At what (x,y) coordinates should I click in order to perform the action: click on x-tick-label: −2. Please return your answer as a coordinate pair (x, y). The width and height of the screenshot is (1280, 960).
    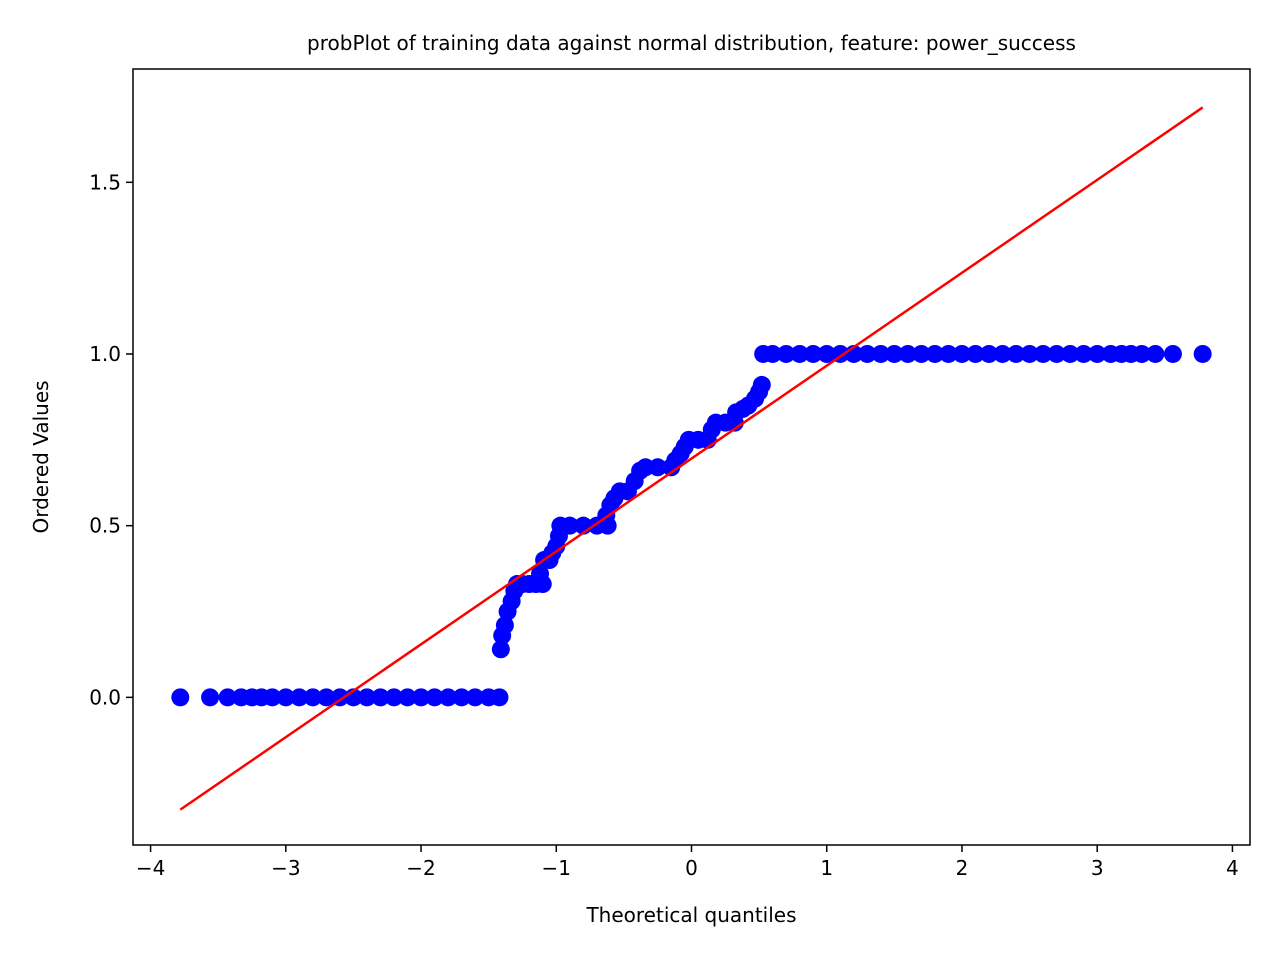
    Looking at the image, I should click on (420, 868).